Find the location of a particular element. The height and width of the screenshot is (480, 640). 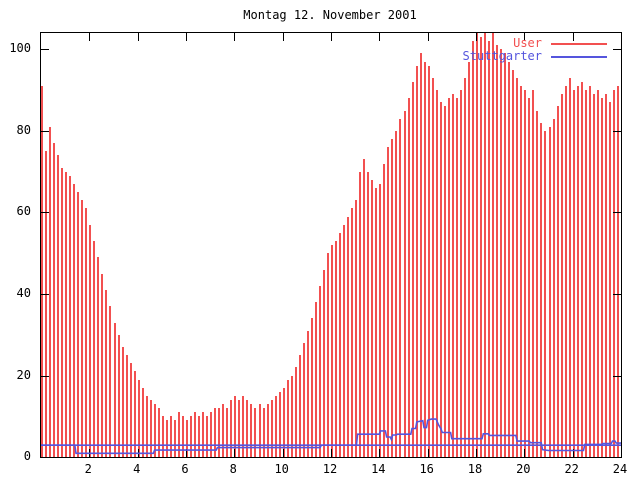

legend-row-stuttgarter: Stuttgarter is located at coordinates (535, 56).